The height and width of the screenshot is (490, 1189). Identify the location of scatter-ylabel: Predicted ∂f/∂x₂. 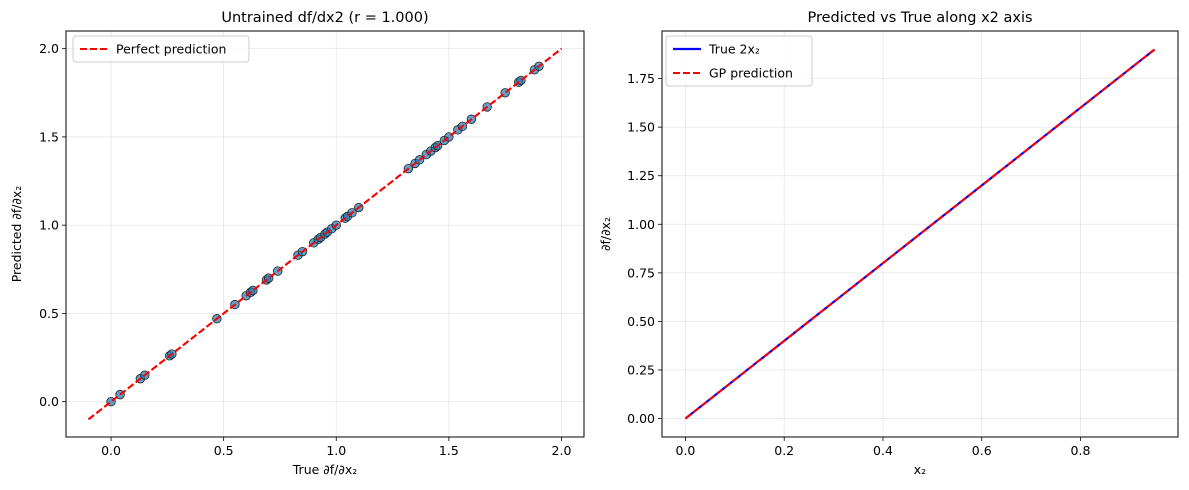
(16, 234).